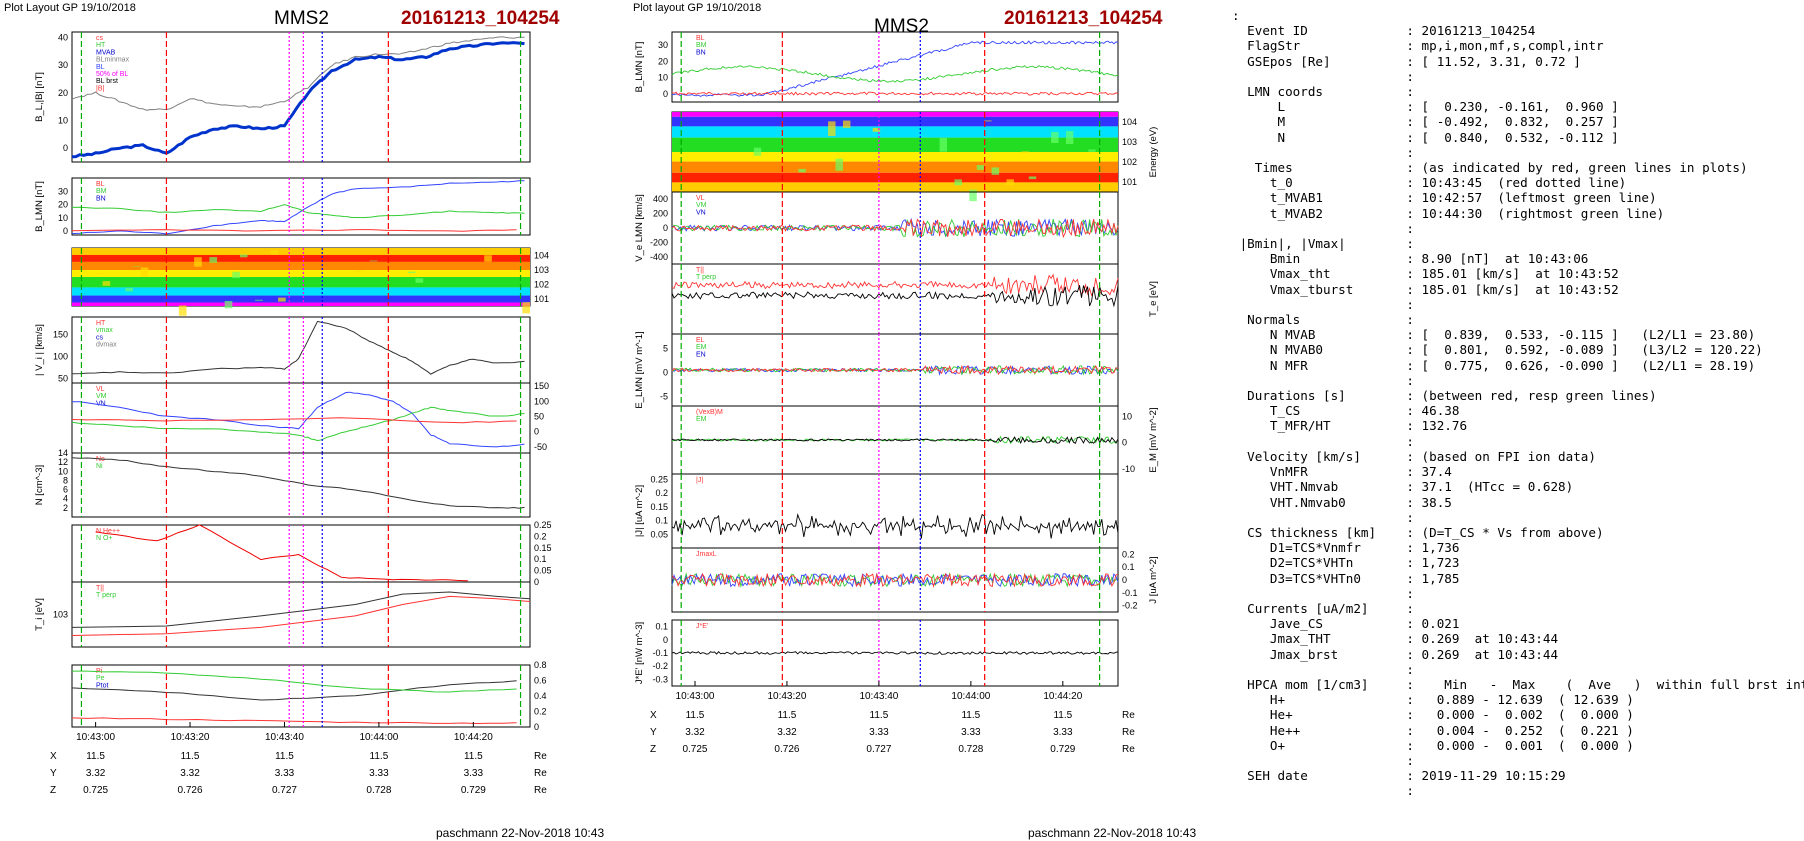 The width and height of the screenshot is (1804, 841). I want to click on right-legend-entry: J*E', so click(702, 626).